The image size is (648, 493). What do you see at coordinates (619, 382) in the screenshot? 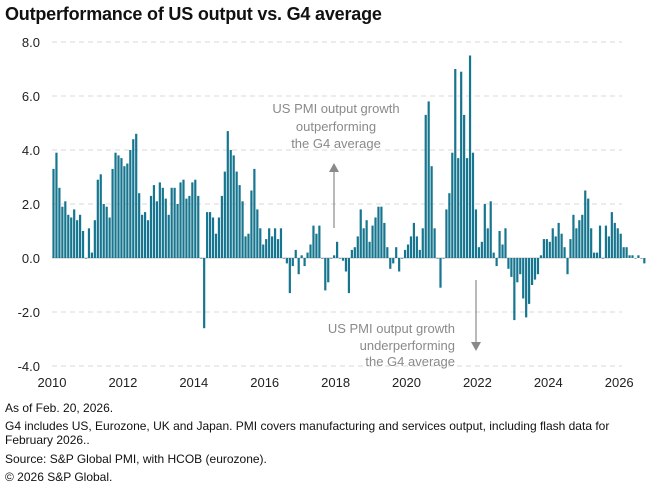
I see `x-tick-label: 2026` at bounding box center [619, 382].